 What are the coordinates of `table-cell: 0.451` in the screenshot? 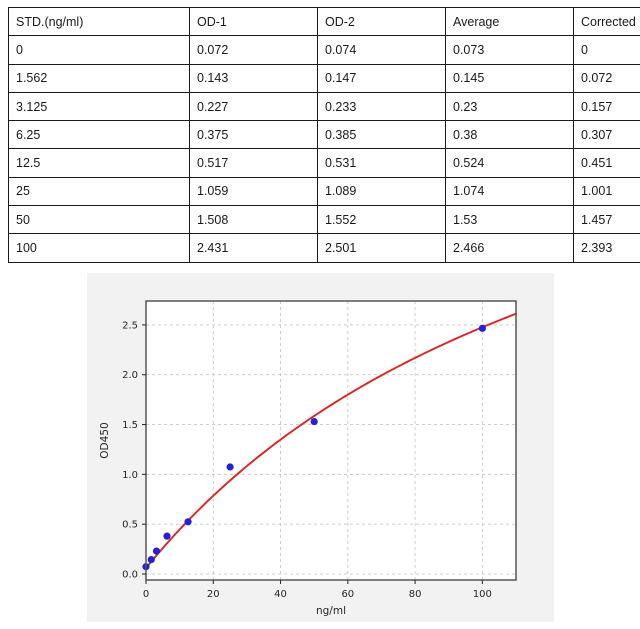 It's located at (606, 163).